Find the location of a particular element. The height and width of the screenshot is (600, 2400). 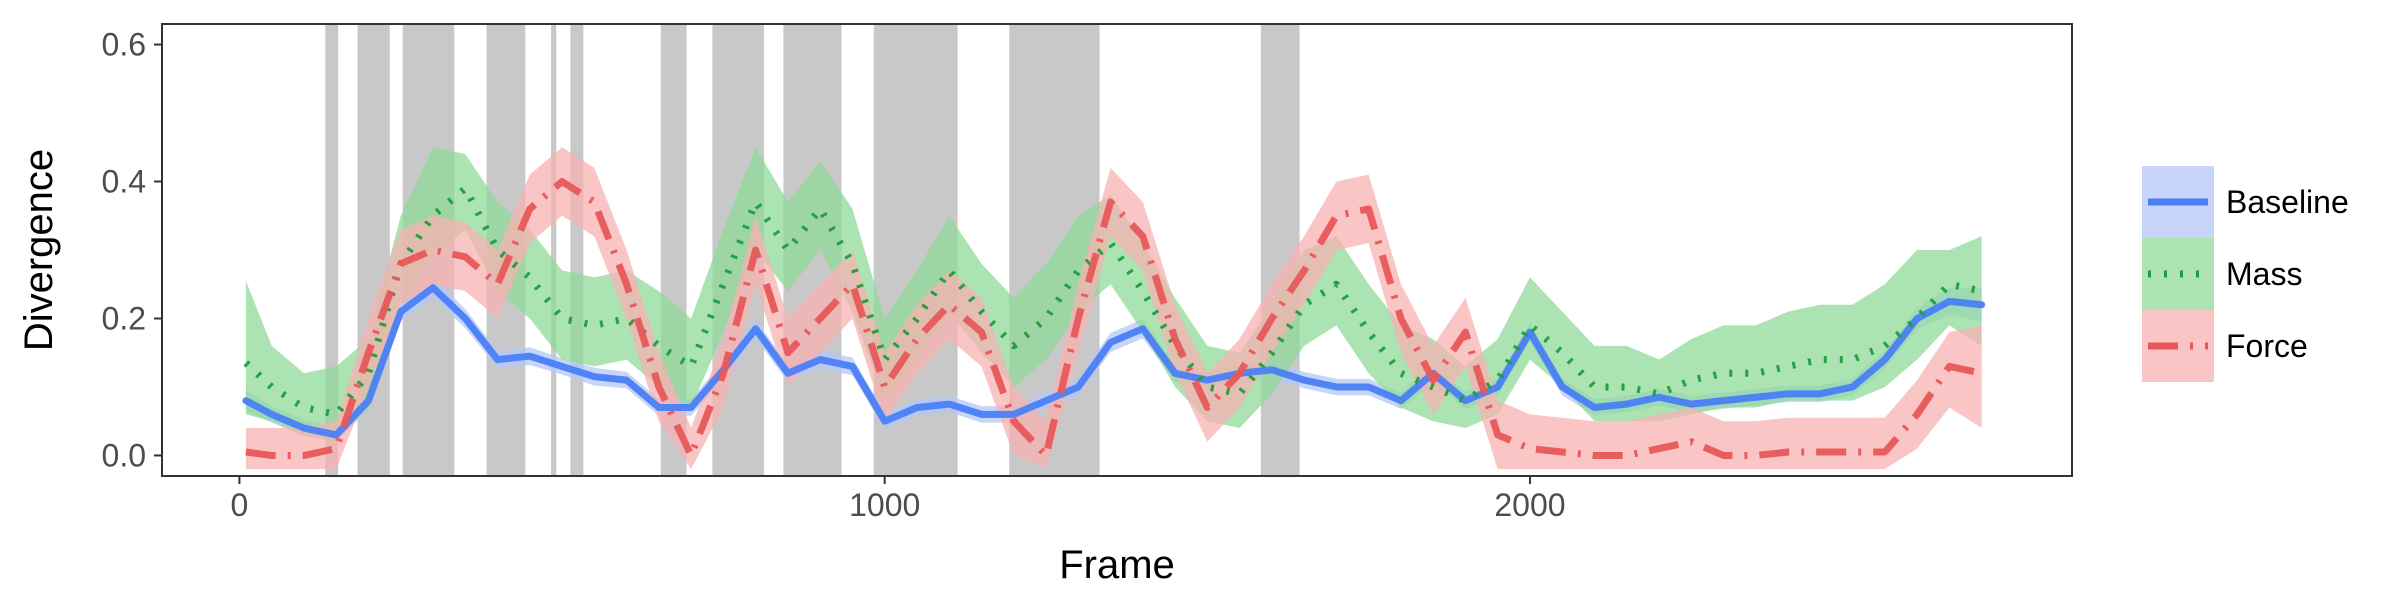

legend-key-band is located at coordinates (2178, 274).